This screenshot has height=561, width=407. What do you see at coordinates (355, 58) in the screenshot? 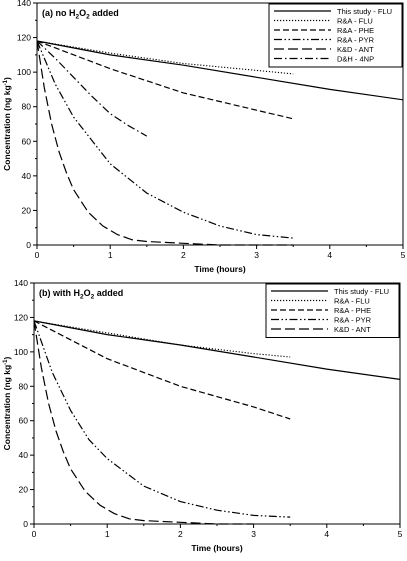
I see `legend-entry: D&H - 4NP` at bounding box center [355, 58].